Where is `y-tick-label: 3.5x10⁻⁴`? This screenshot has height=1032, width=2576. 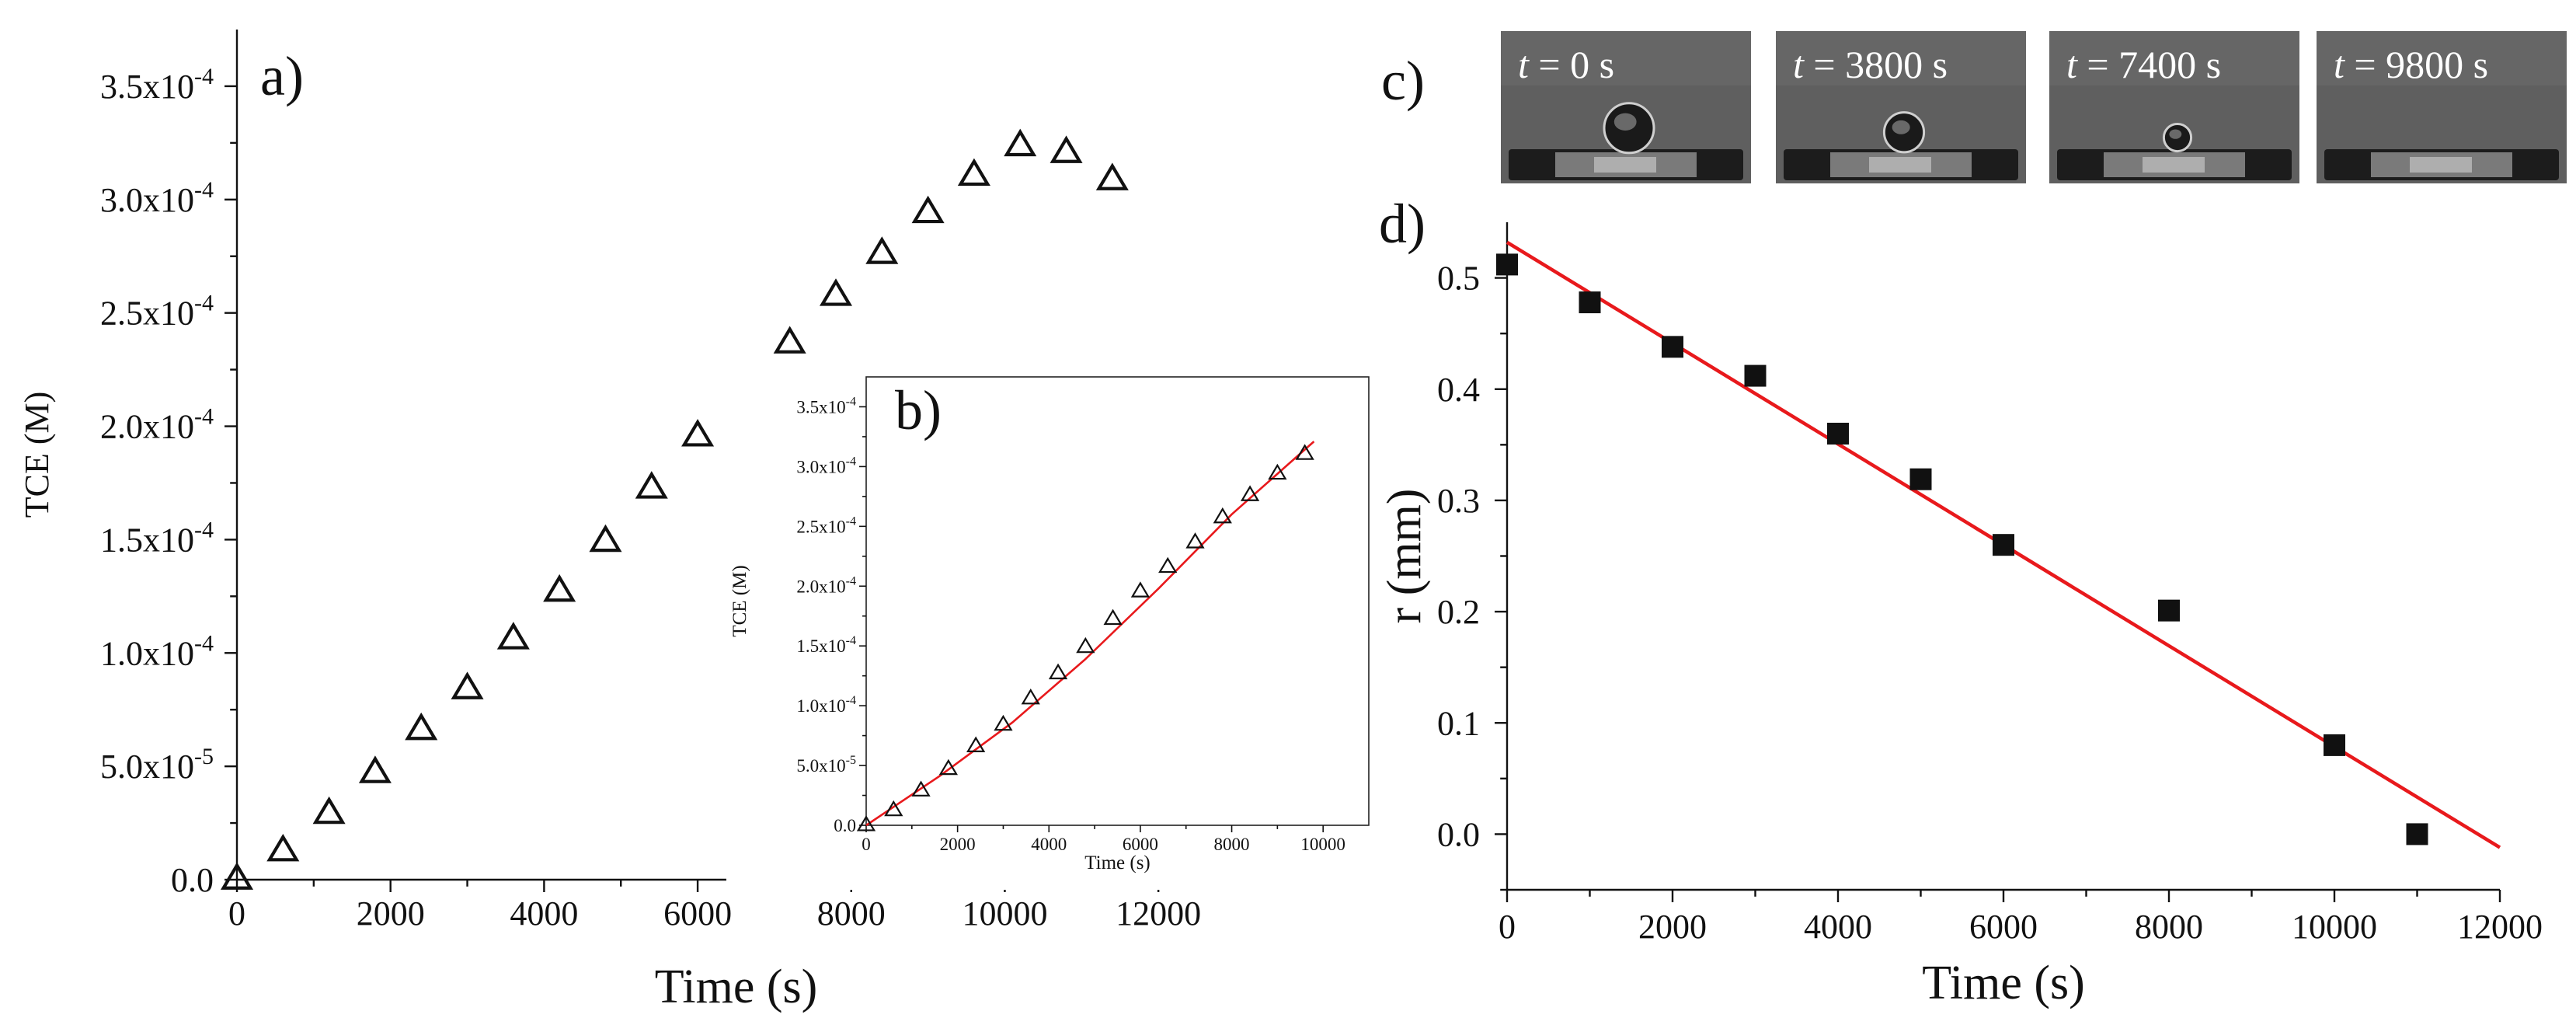 y-tick-label: 3.5x10⁻⁴ is located at coordinates (826, 406).